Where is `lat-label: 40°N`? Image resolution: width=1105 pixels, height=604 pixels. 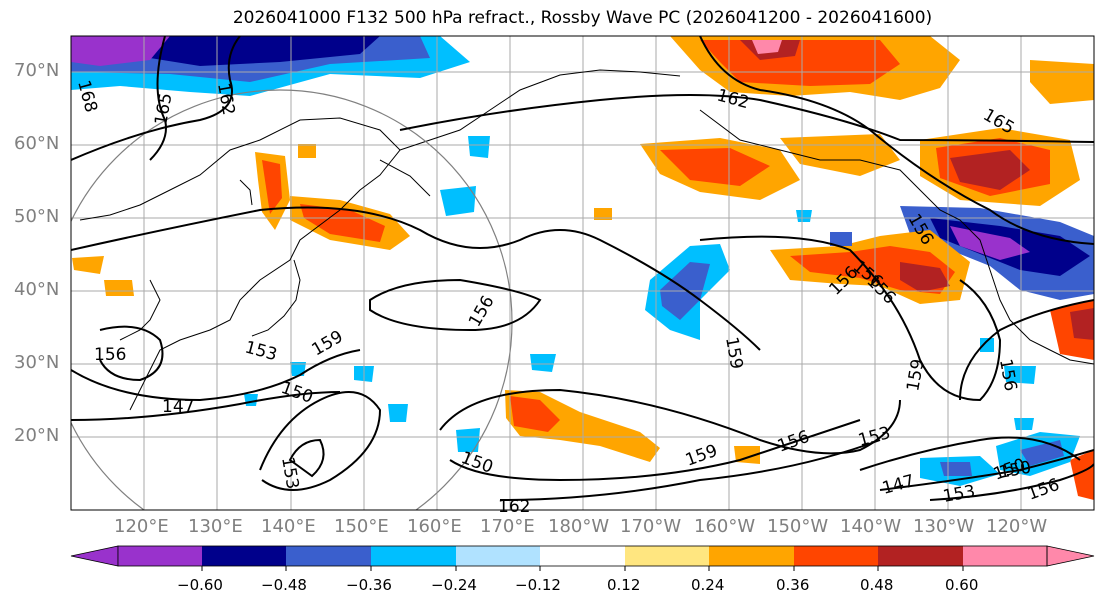 lat-label: 40°N is located at coordinates (37, 289).